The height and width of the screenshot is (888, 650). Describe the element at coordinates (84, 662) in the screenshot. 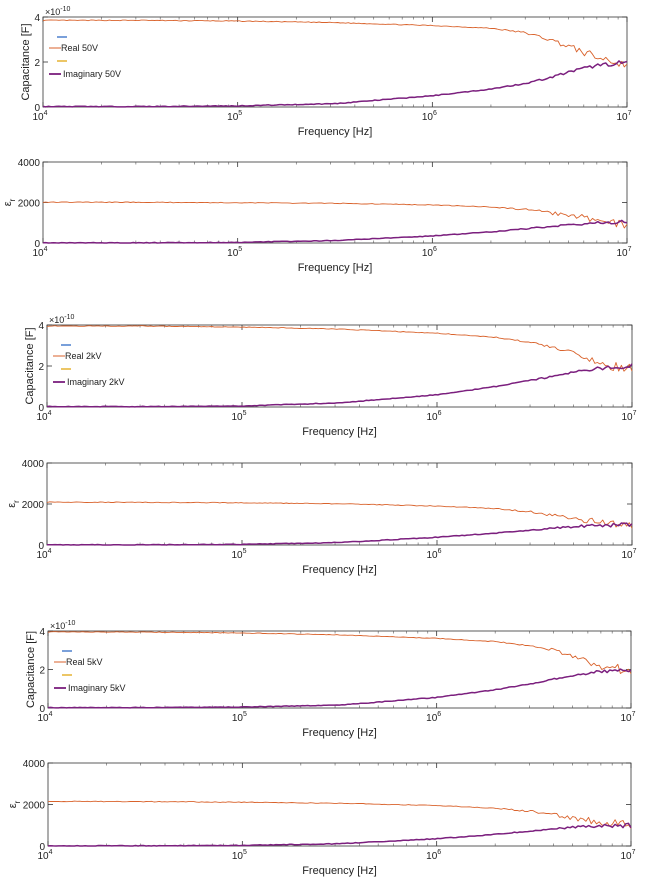

I see `legend-entry-real: Real 5kV` at that location.